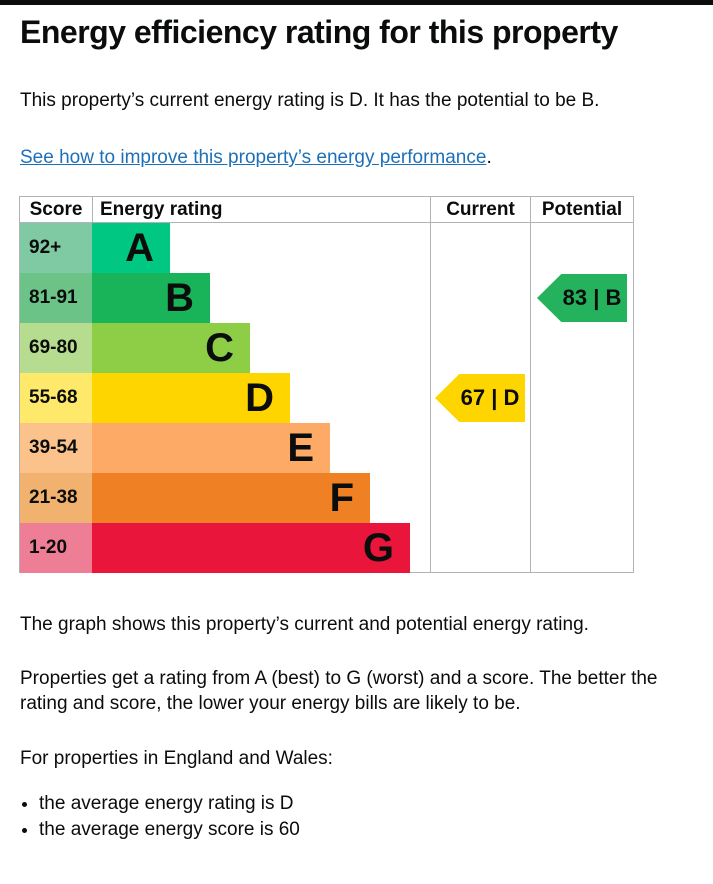 This screenshot has width=713, height=884. What do you see at coordinates (56, 448) in the screenshot?
I see `band-score-e: 39-54` at bounding box center [56, 448].